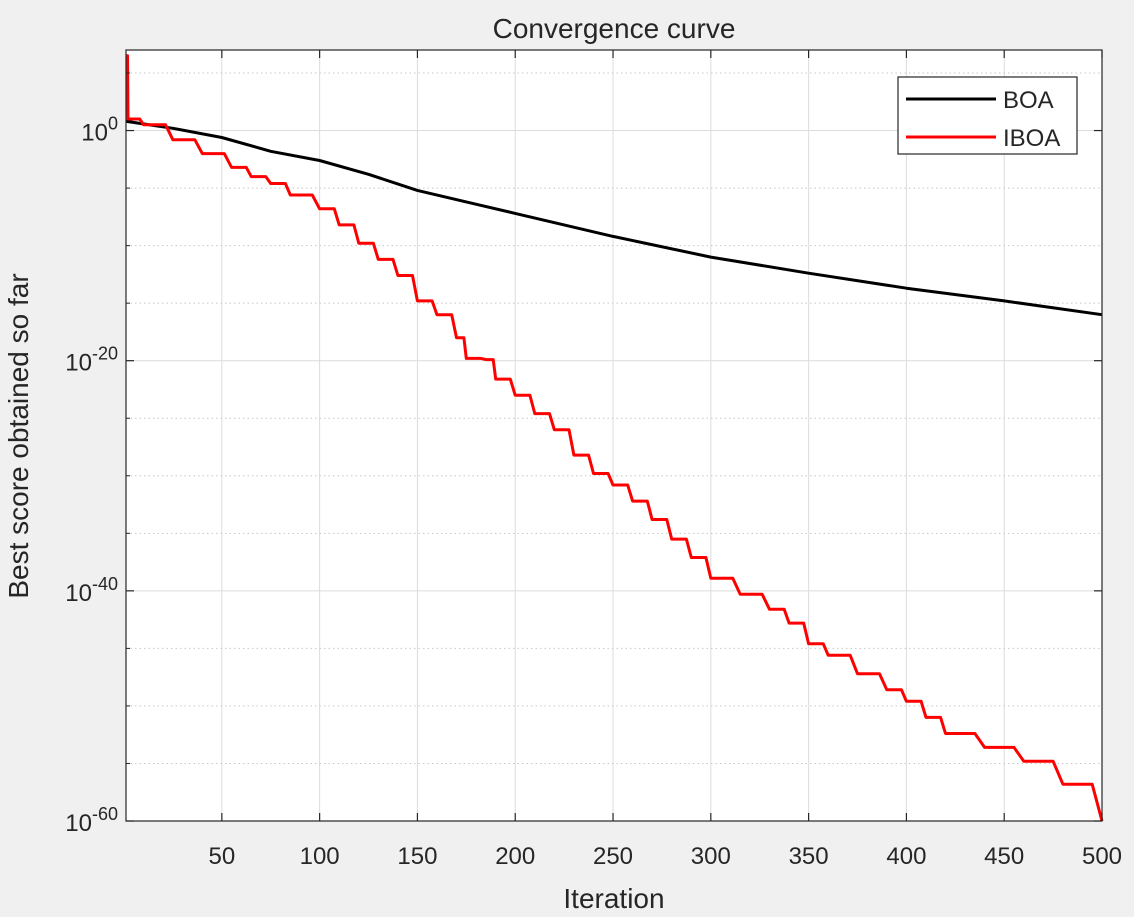  Describe the element at coordinates (614, 28) in the screenshot. I see `chart-title: Convergence curve` at that location.